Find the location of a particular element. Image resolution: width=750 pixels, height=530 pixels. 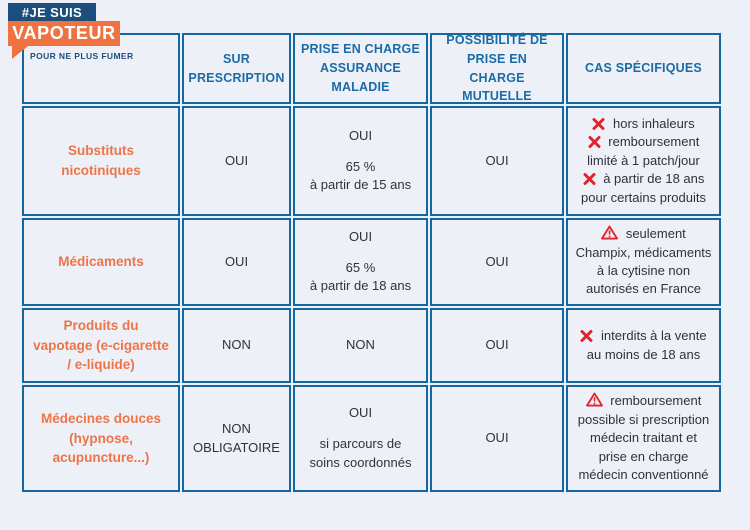

logo-vapoteur-text: VAPOTEUR is located at coordinates (64, 33).